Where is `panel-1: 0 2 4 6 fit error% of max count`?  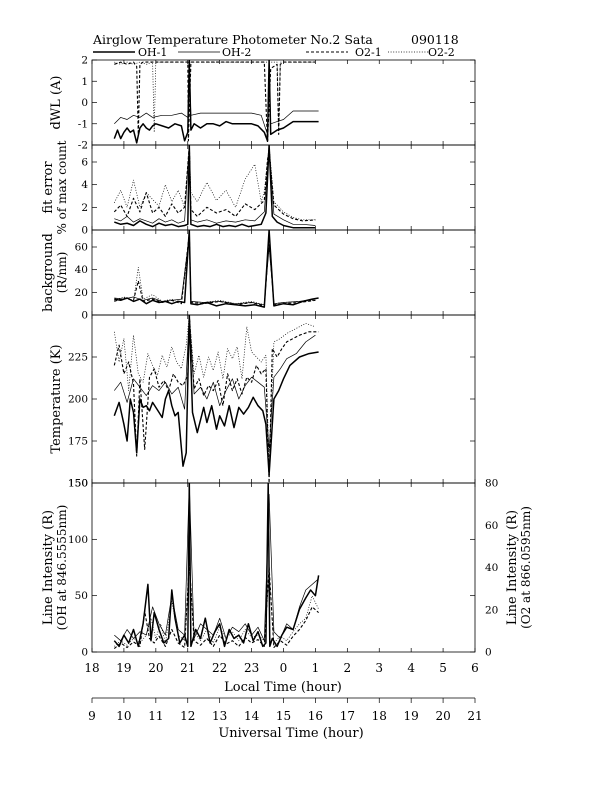 panel-1: 0 2 4 6 fit error% of max count is located at coordinates (258, 188).